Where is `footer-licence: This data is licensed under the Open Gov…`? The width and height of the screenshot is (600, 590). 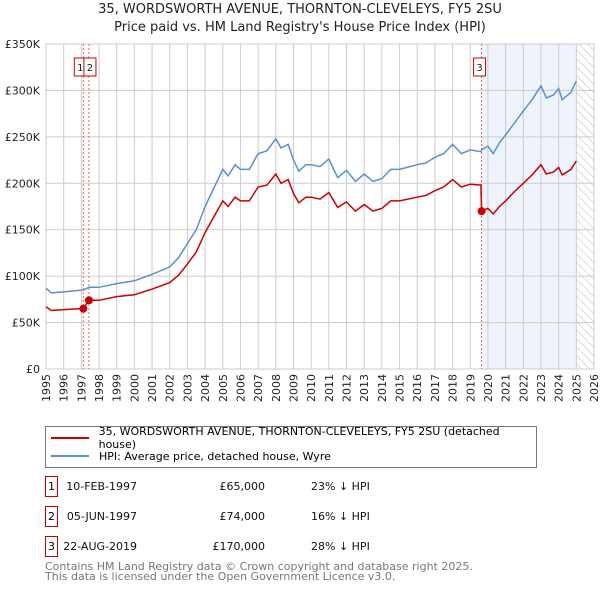 footer-licence: This data is licensed under the Open Gov… is located at coordinates (220, 576).